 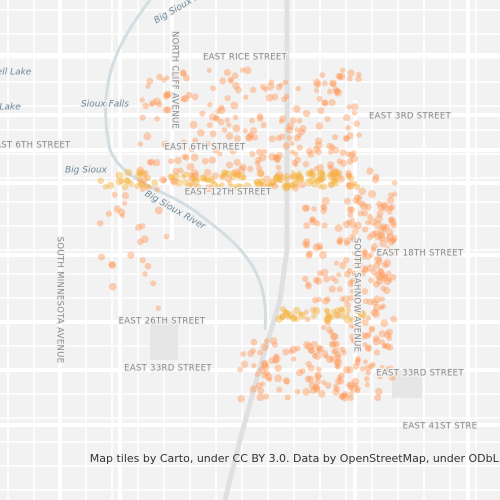 What do you see at coordinates (16, 73) in the screenshot?
I see `map-label: ell Lake` at bounding box center [16, 73].